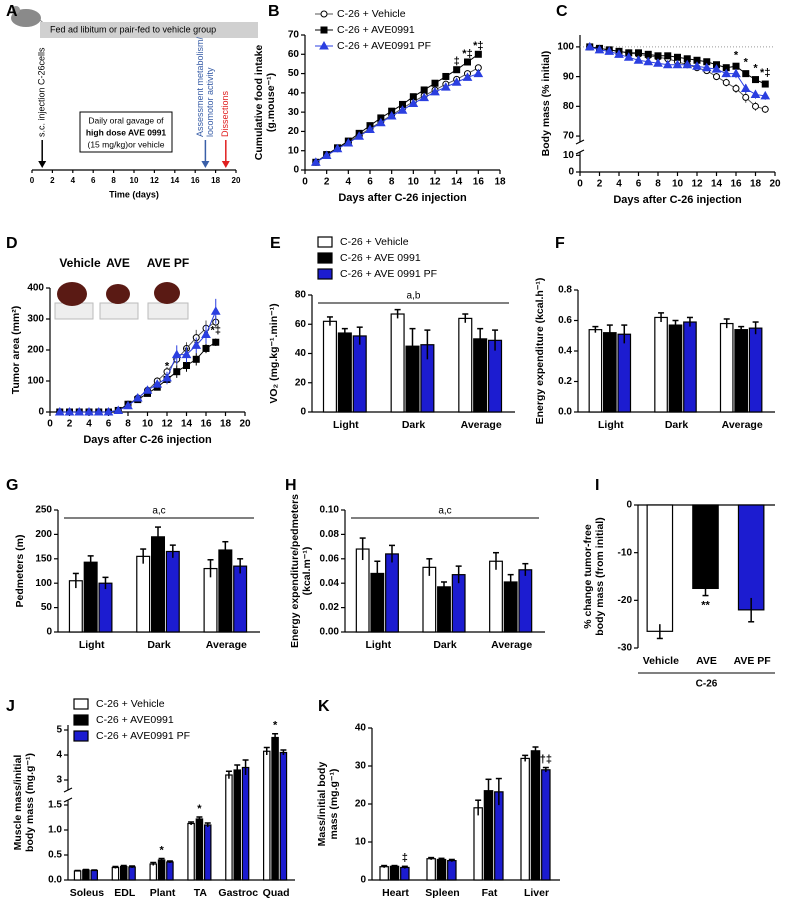 The height and width of the screenshot is (900, 796). I want to click on x-tick-label: 12, so click(154, 180).